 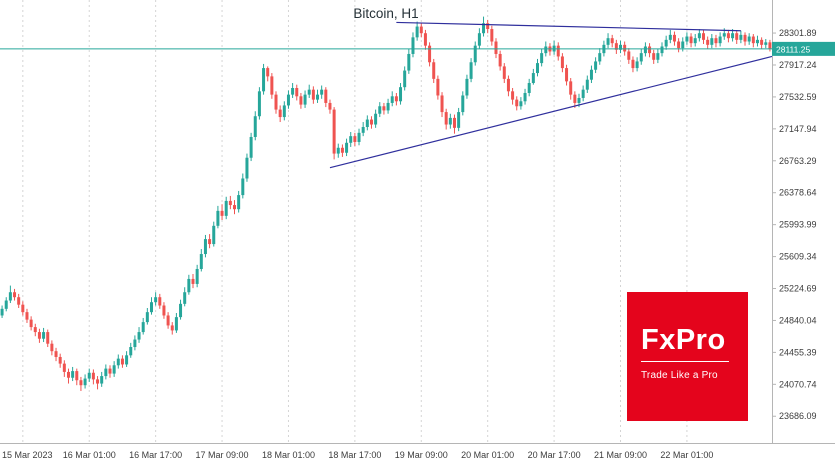 I want to click on price-label: 25609.34, so click(x=798, y=257).